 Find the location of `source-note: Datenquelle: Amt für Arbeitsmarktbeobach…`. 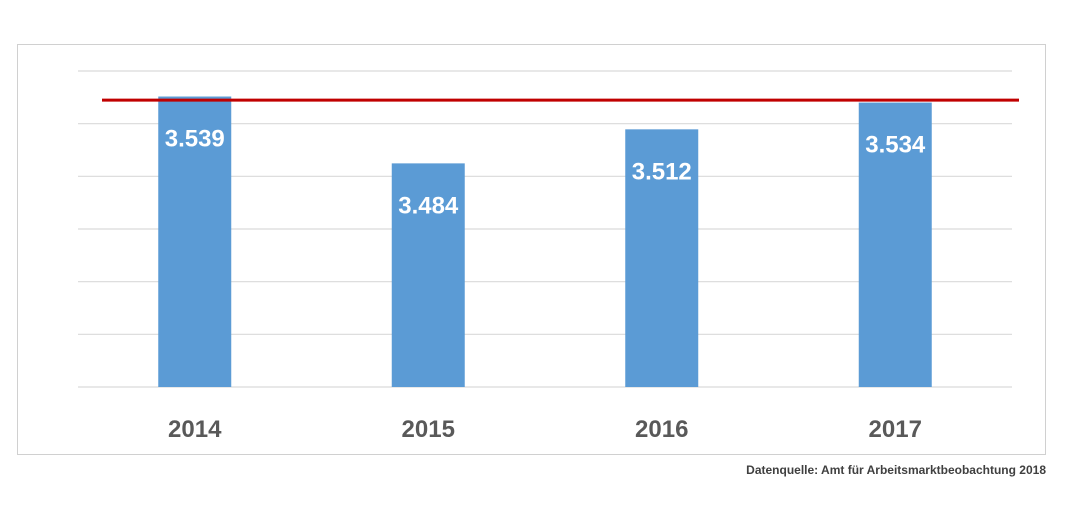

source-note: Datenquelle: Amt für Arbeitsmarktbeobach… is located at coordinates (896, 470).